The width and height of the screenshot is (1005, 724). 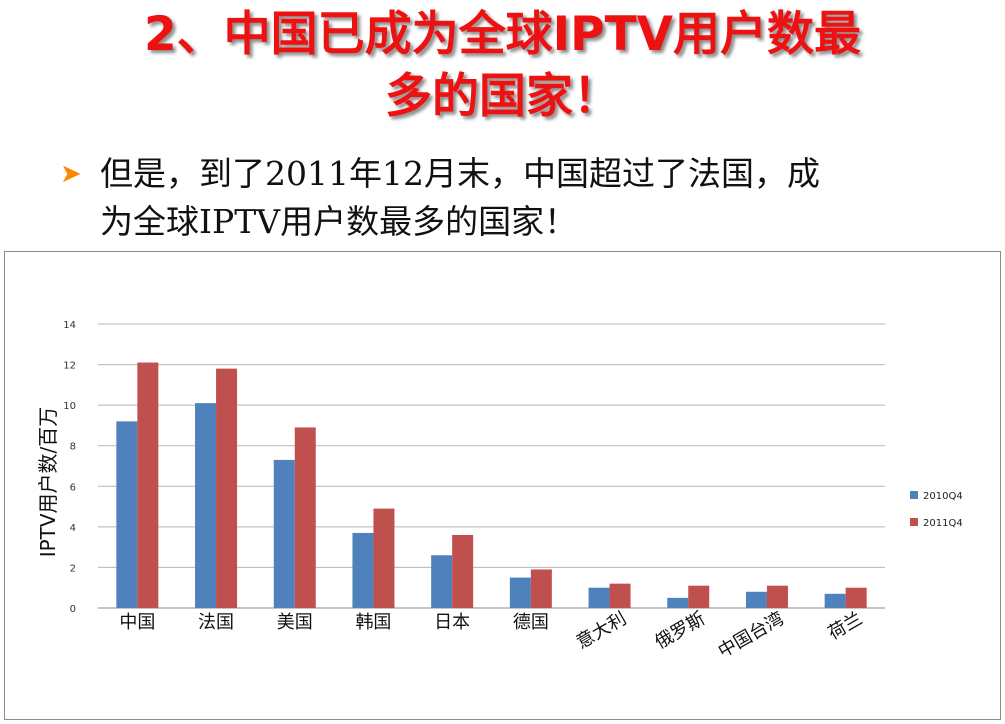 What do you see at coordinates (69, 366) in the screenshot?
I see `y-tick-label: 12` at bounding box center [69, 366].